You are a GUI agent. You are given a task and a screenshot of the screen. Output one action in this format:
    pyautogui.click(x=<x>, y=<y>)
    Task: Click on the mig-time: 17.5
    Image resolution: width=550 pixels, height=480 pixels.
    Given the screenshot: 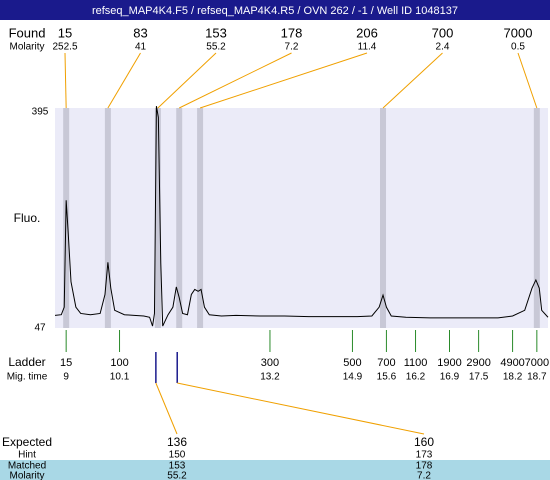 What is the action you would take?
    pyautogui.click(x=479, y=377)
    